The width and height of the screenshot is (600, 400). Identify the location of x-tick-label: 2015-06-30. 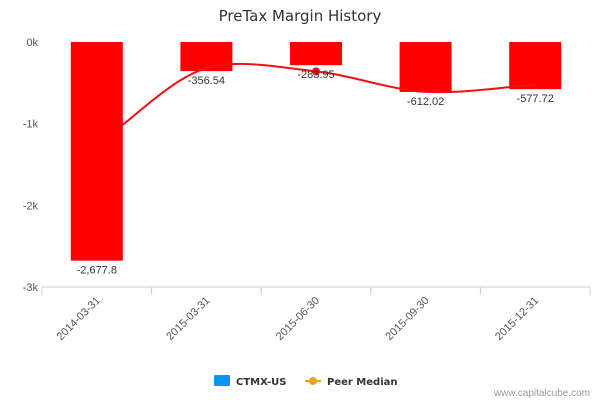
(298, 319).